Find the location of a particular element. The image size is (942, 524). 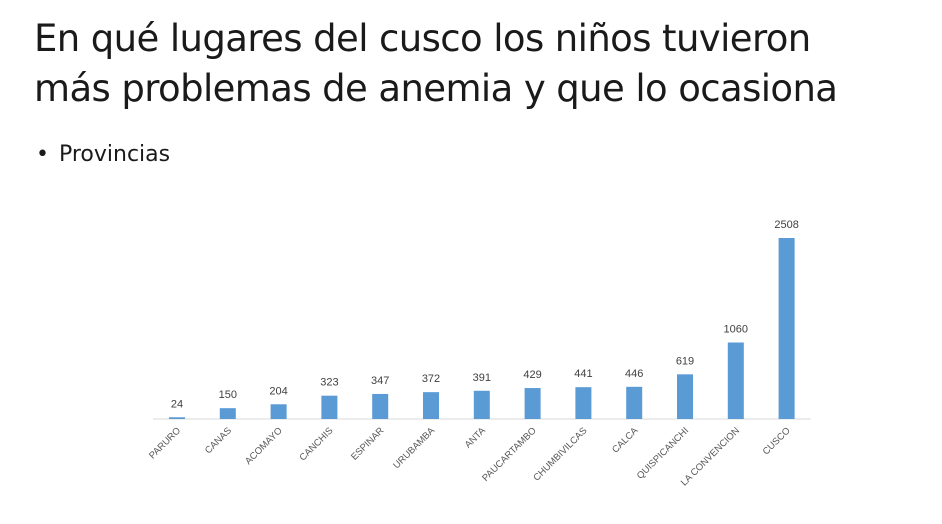

data-label: 2508 is located at coordinates (786, 225).